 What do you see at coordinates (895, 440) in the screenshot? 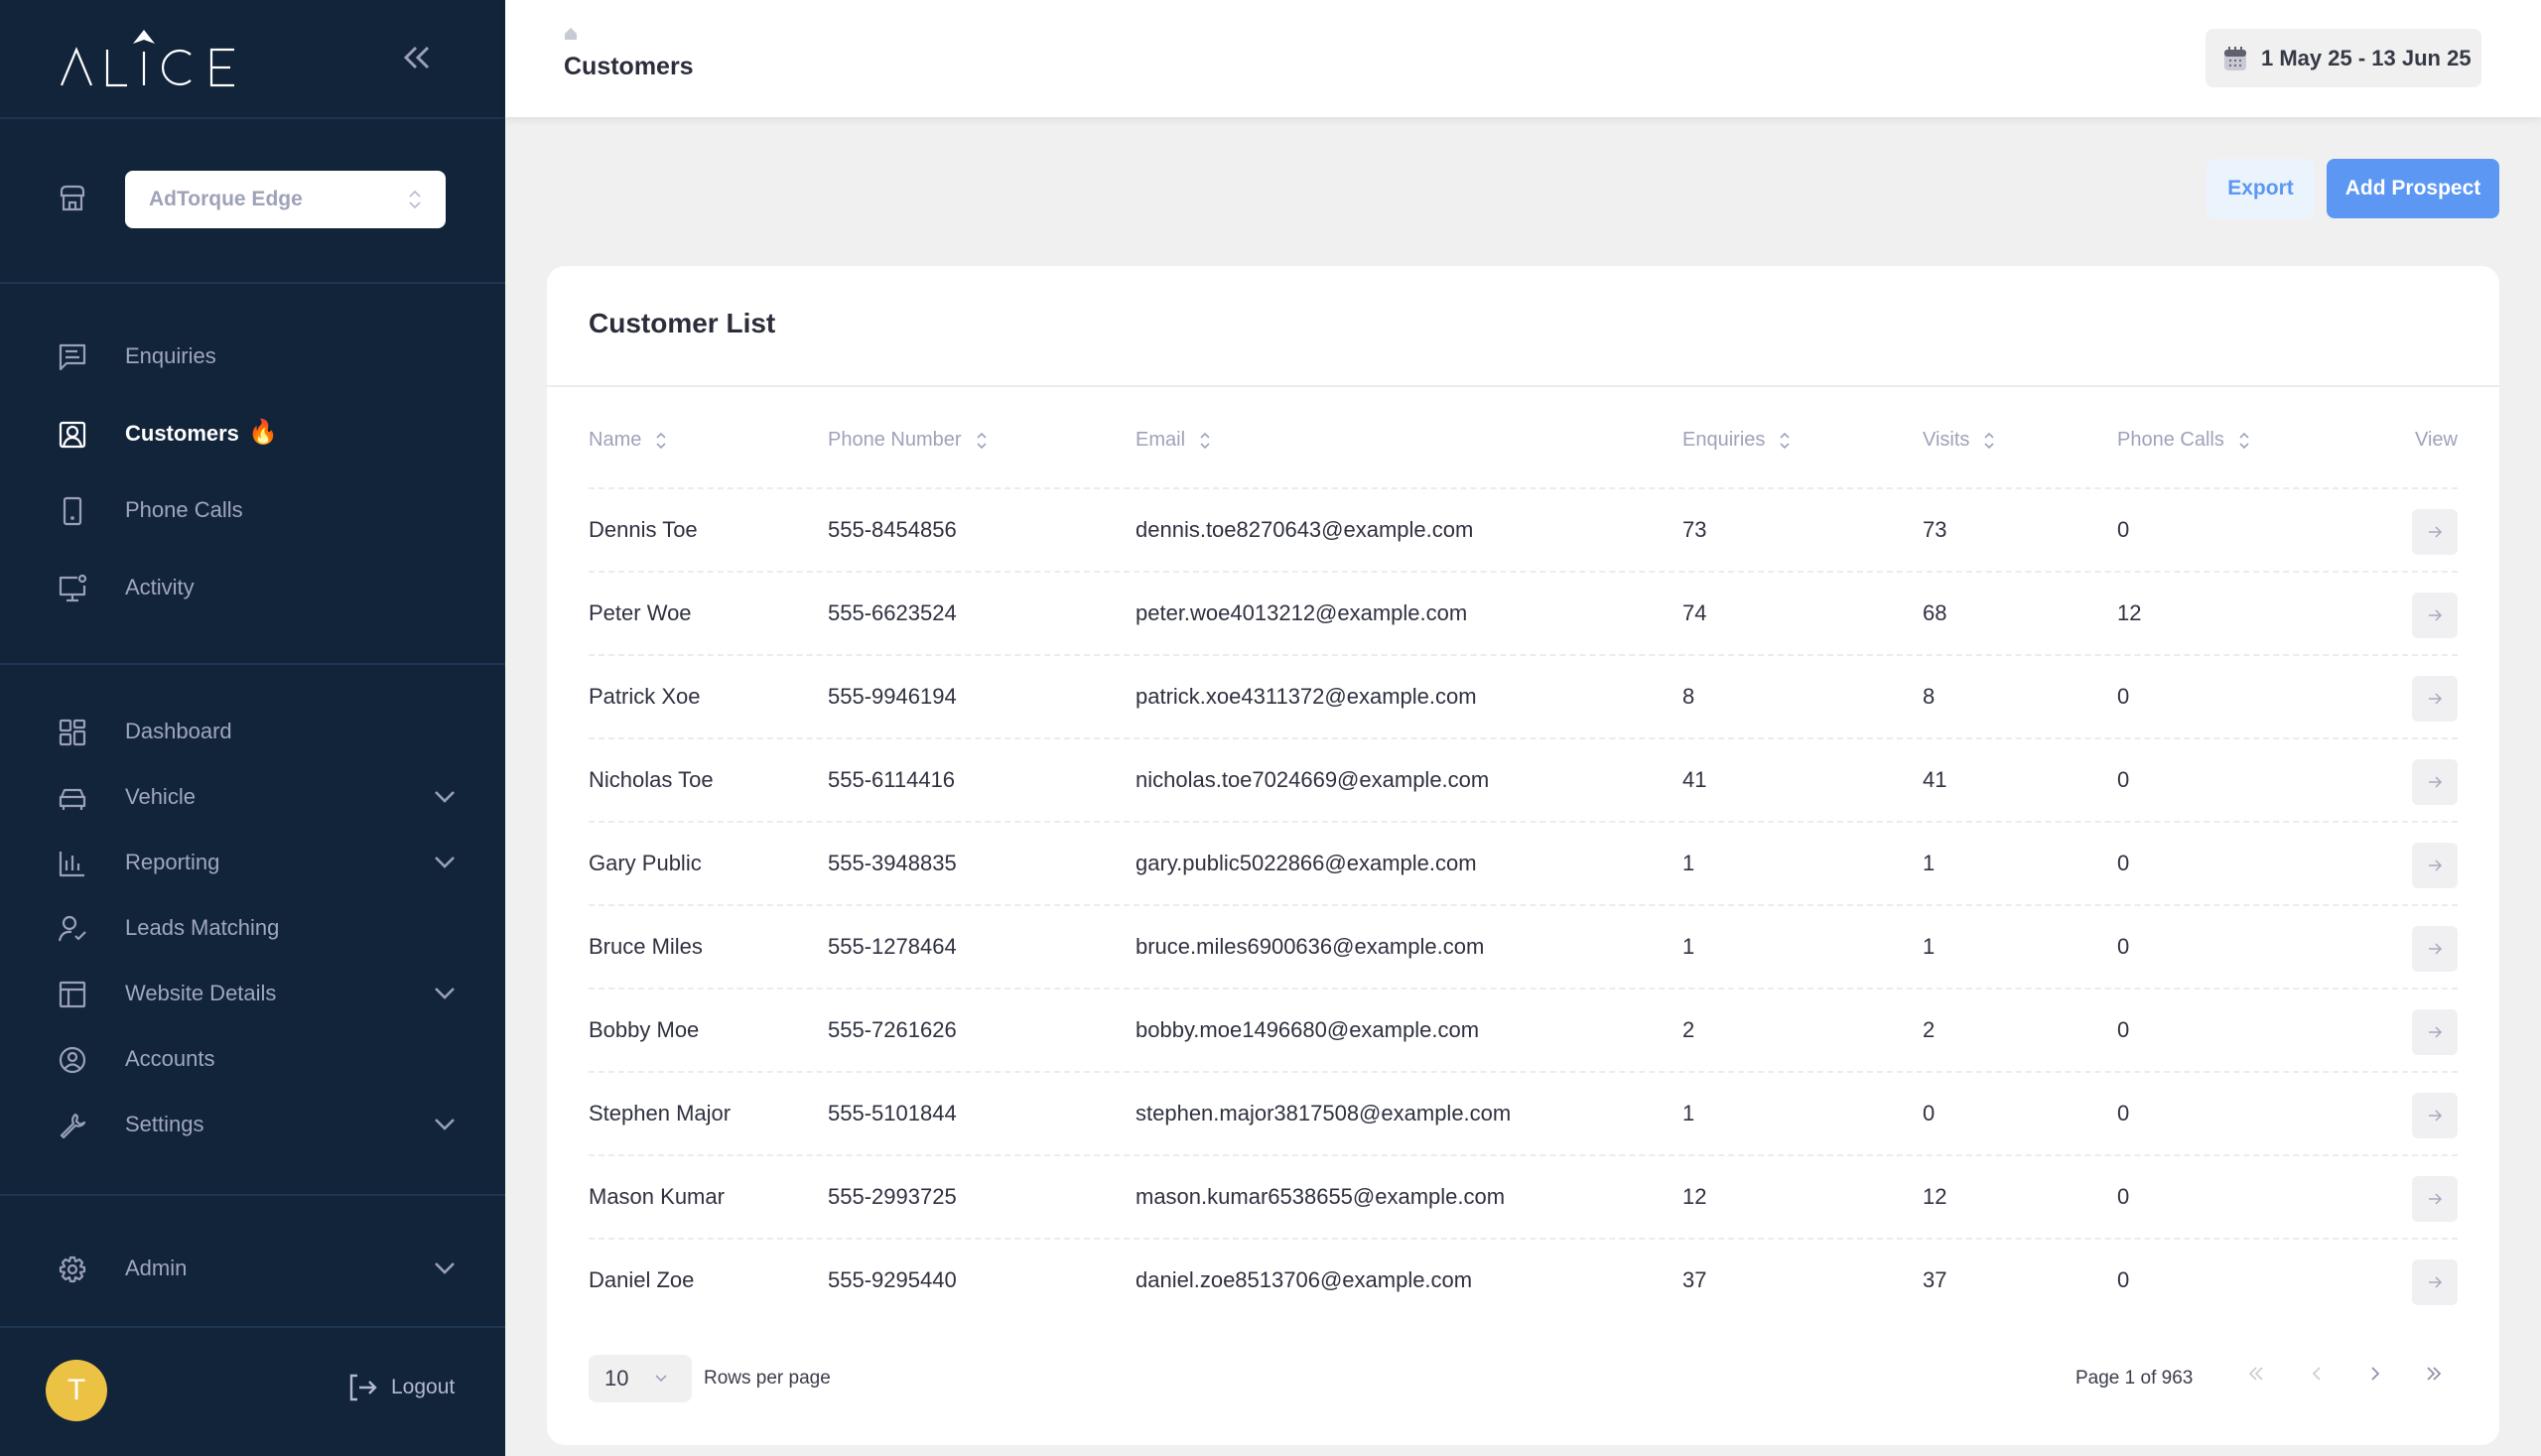
I see `column-header-label: Phone Number` at bounding box center [895, 440].